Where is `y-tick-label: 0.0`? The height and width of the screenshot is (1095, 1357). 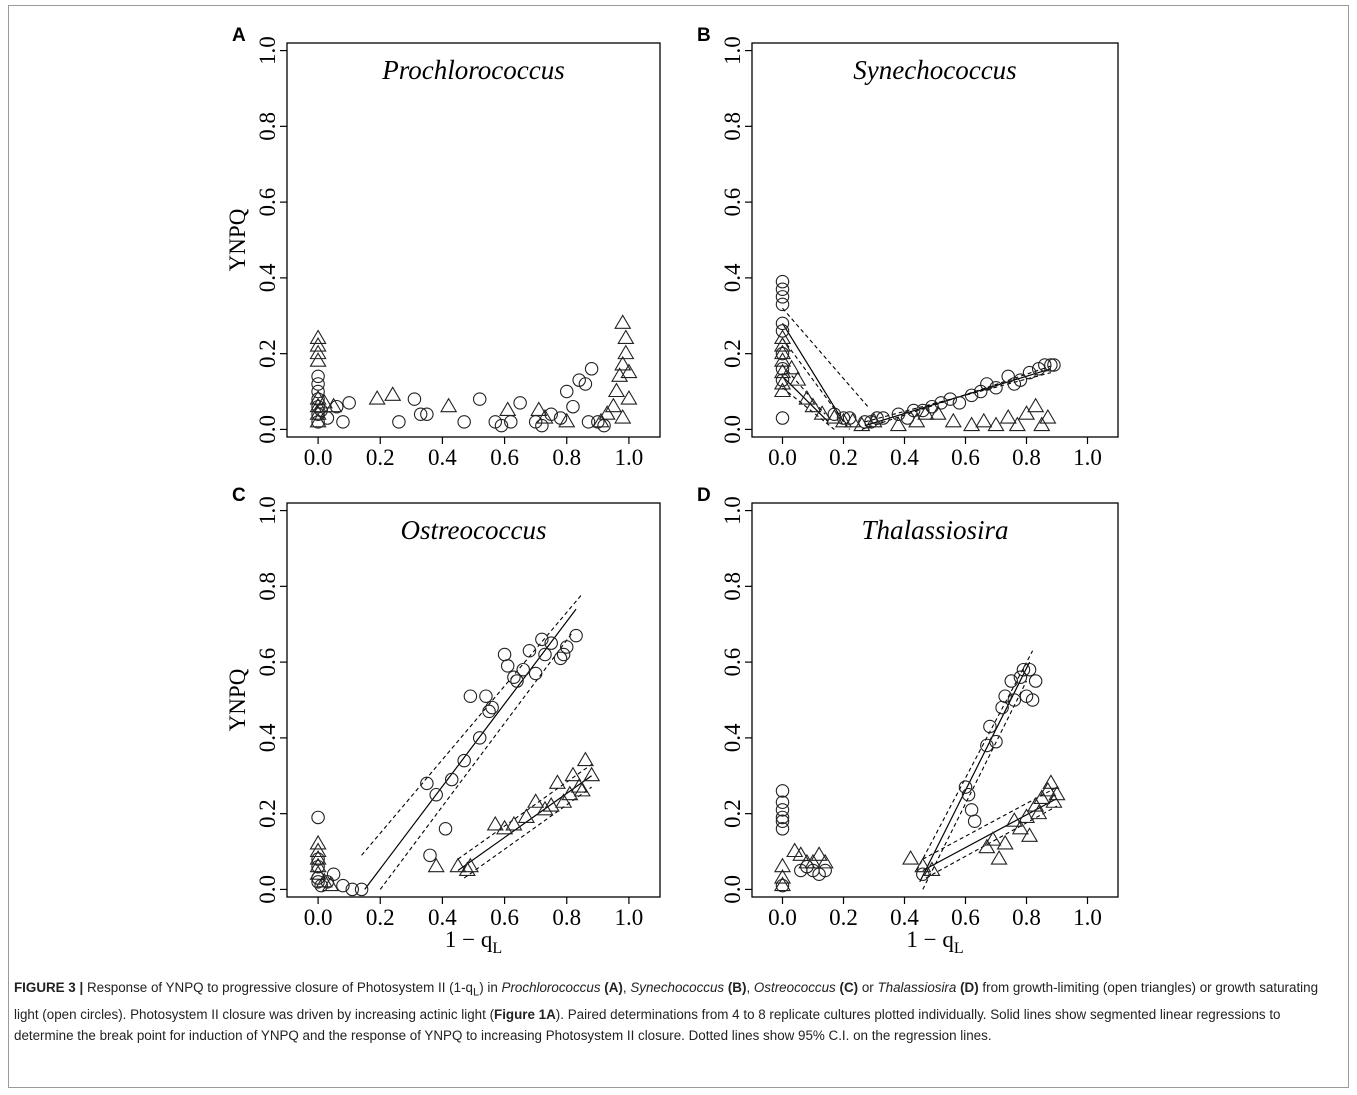 y-tick-label: 0.0 is located at coordinates (732, 429).